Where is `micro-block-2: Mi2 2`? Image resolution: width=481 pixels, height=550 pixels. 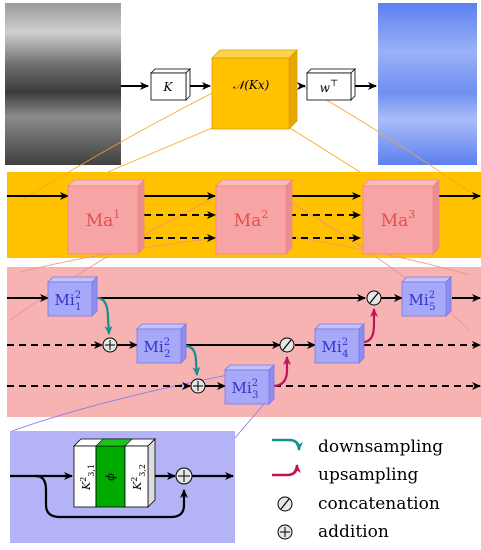 micro-block-2: Mi2 2 is located at coordinates (161, 343).